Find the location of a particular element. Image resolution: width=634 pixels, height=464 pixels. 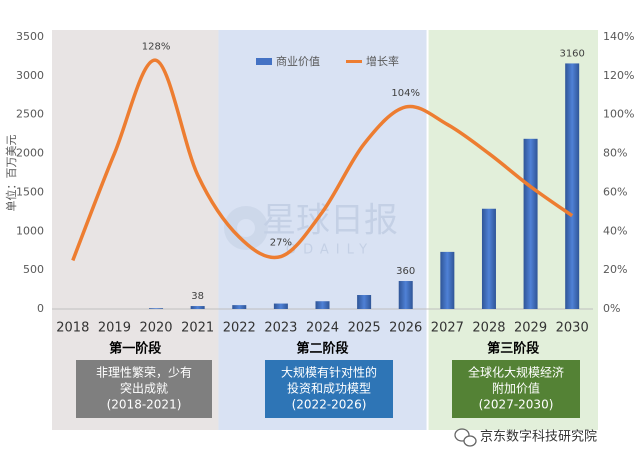

y2-tick-label: 20% is located at coordinates (615, 269).